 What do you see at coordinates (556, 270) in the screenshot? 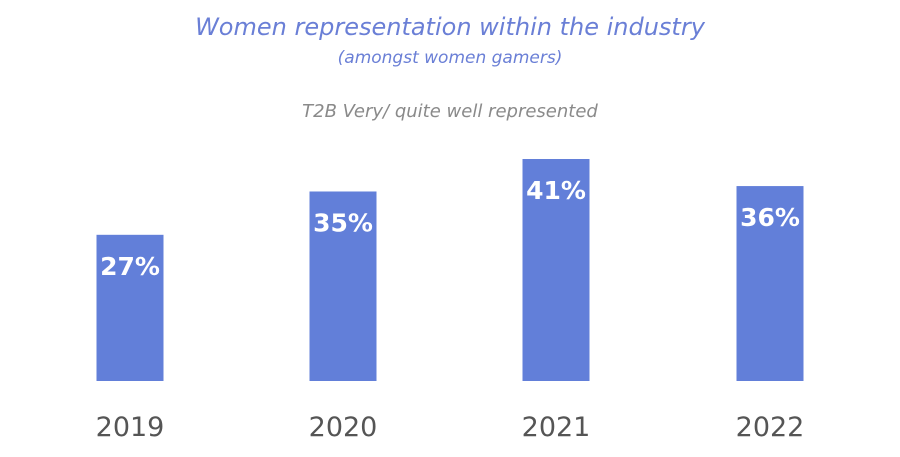
I see `bar-2021` at bounding box center [556, 270].